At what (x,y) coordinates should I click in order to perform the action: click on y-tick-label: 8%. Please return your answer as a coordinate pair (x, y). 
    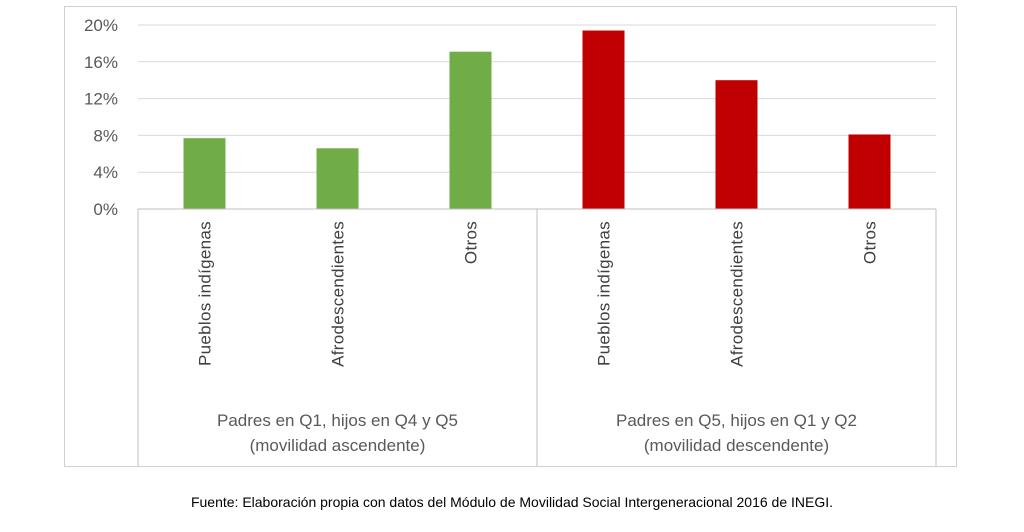
    Looking at the image, I should click on (105, 135).